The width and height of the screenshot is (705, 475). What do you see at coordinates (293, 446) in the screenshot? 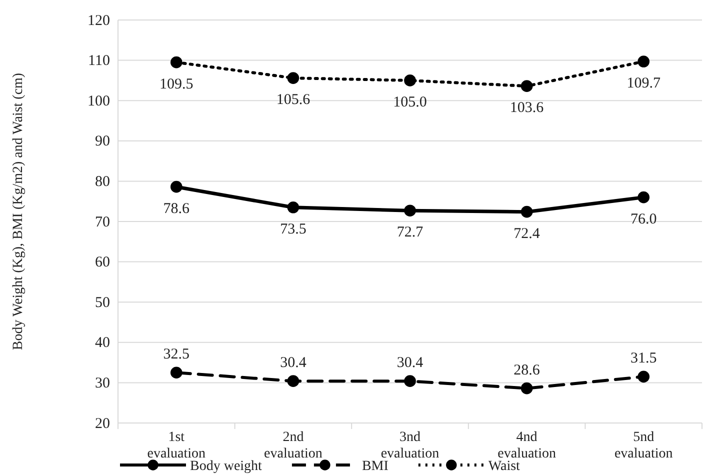
I see `x-tick-label: 2nd evaluation` at bounding box center [293, 446].